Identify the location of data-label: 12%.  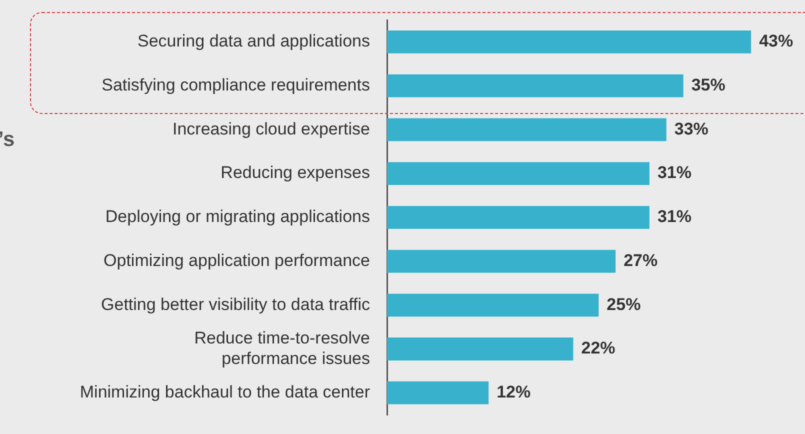
(513, 392).